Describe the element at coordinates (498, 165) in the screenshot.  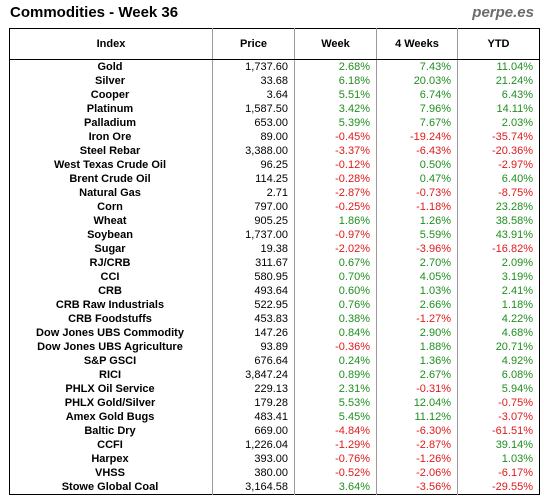
I see `ytd-change-cell: -2.97%` at that location.